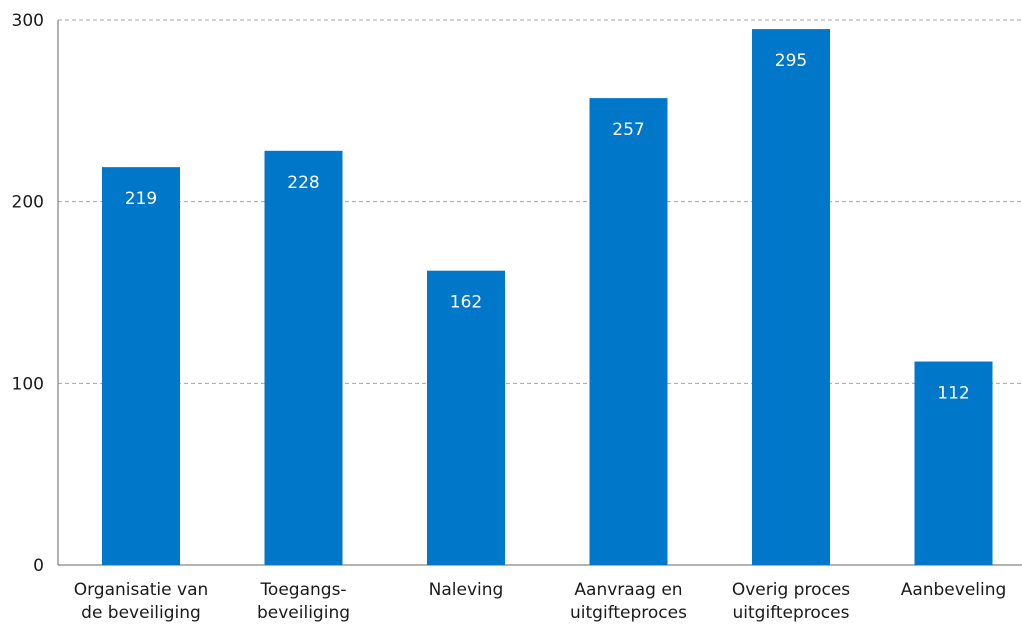 This screenshot has width=1022, height=630. Describe the element at coordinates (28, 203) in the screenshot. I see `y-tick-label: 200` at that location.